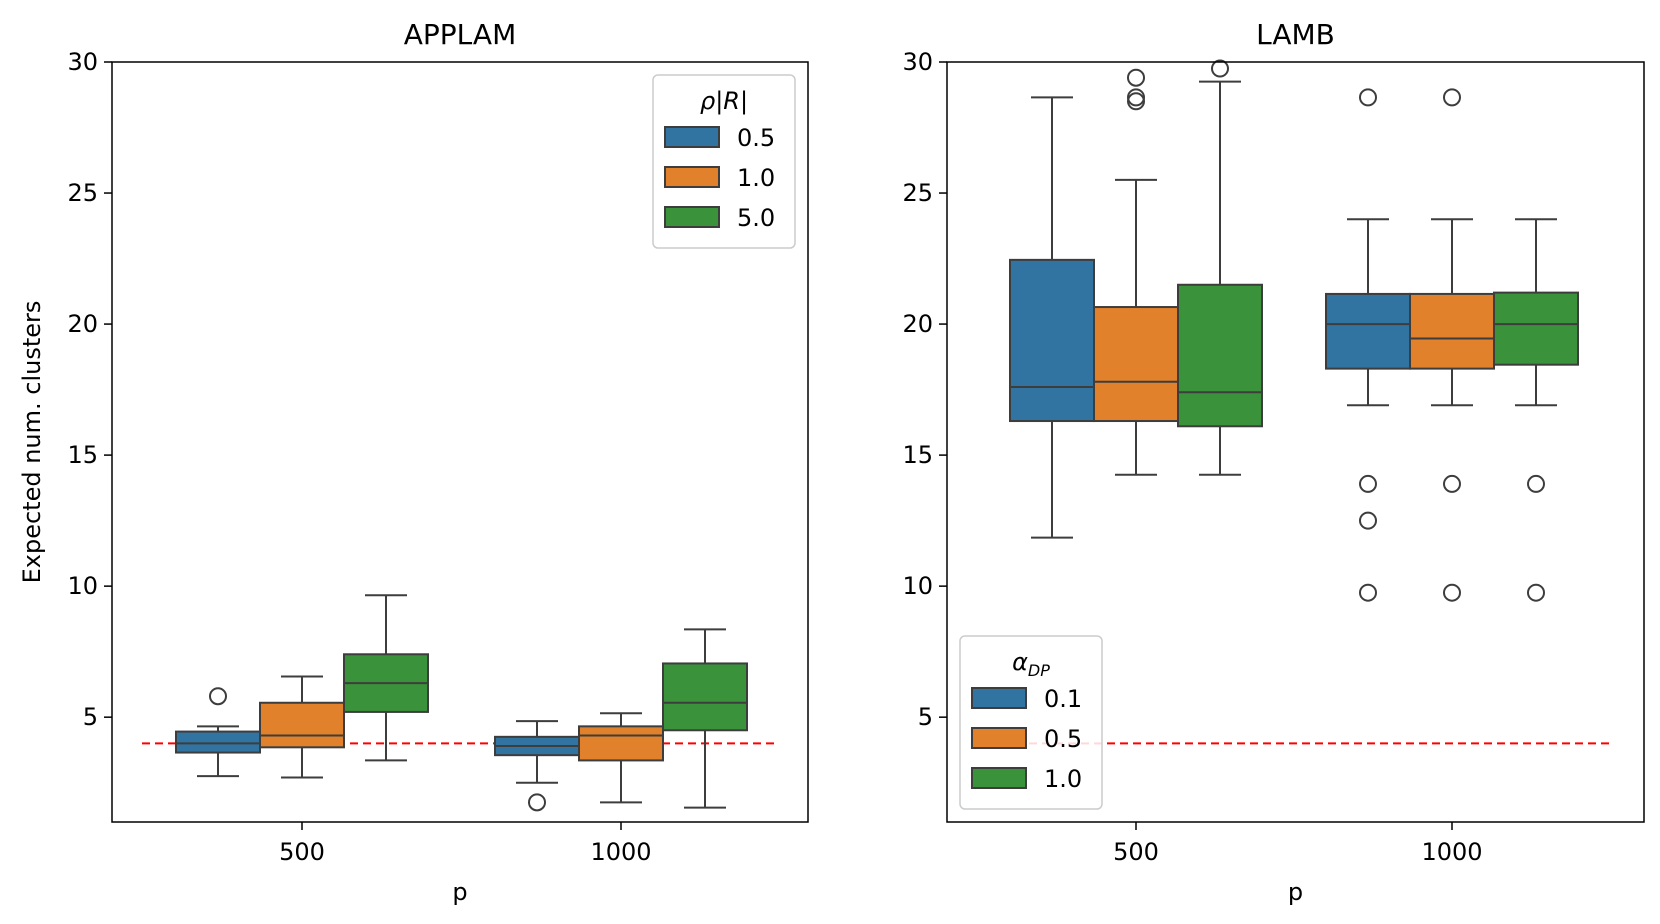 This screenshot has height=924, width=1660. I want to click on legend-label: 5.0, so click(756, 218).